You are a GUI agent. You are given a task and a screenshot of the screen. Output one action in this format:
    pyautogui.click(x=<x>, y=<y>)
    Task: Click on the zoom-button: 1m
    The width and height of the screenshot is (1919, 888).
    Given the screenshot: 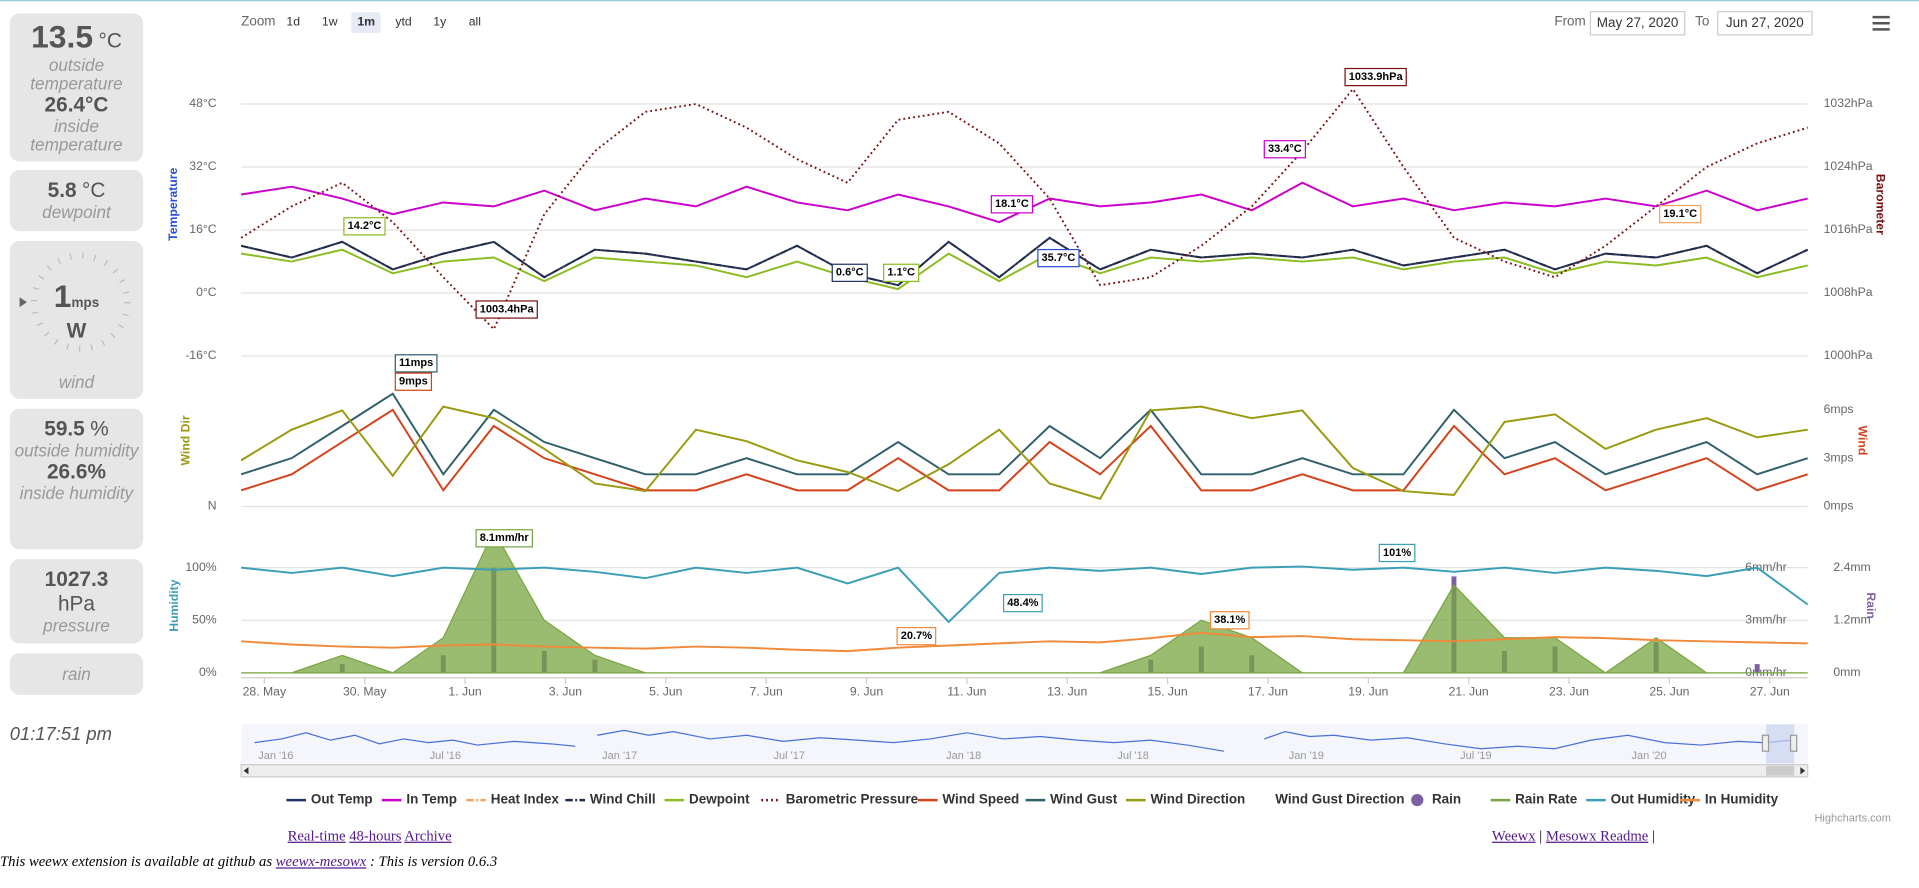 What is the action you would take?
    pyautogui.click(x=366, y=23)
    